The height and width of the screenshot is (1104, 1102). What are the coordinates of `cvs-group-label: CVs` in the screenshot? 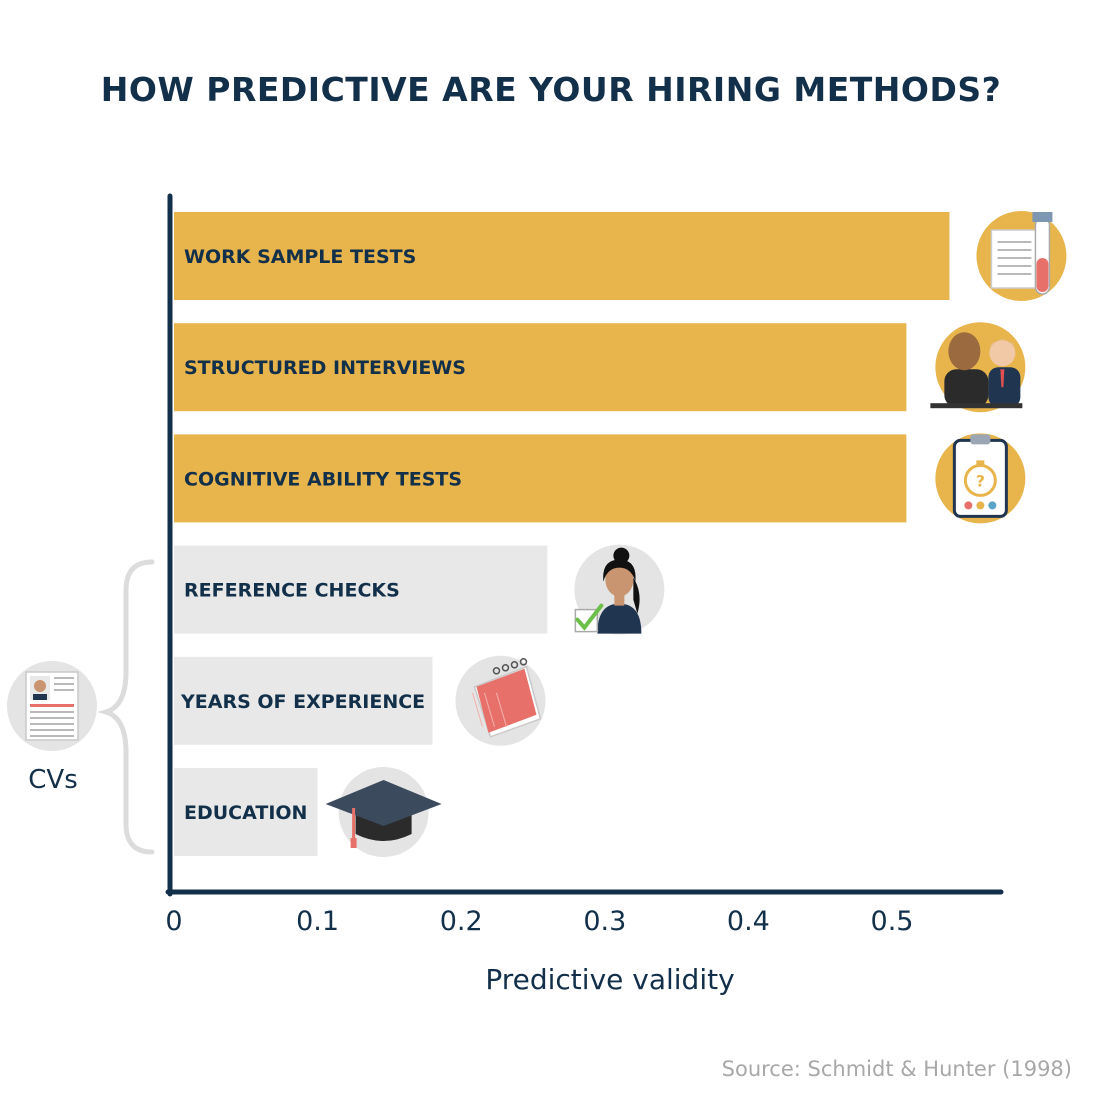 It's located at (53, 780).